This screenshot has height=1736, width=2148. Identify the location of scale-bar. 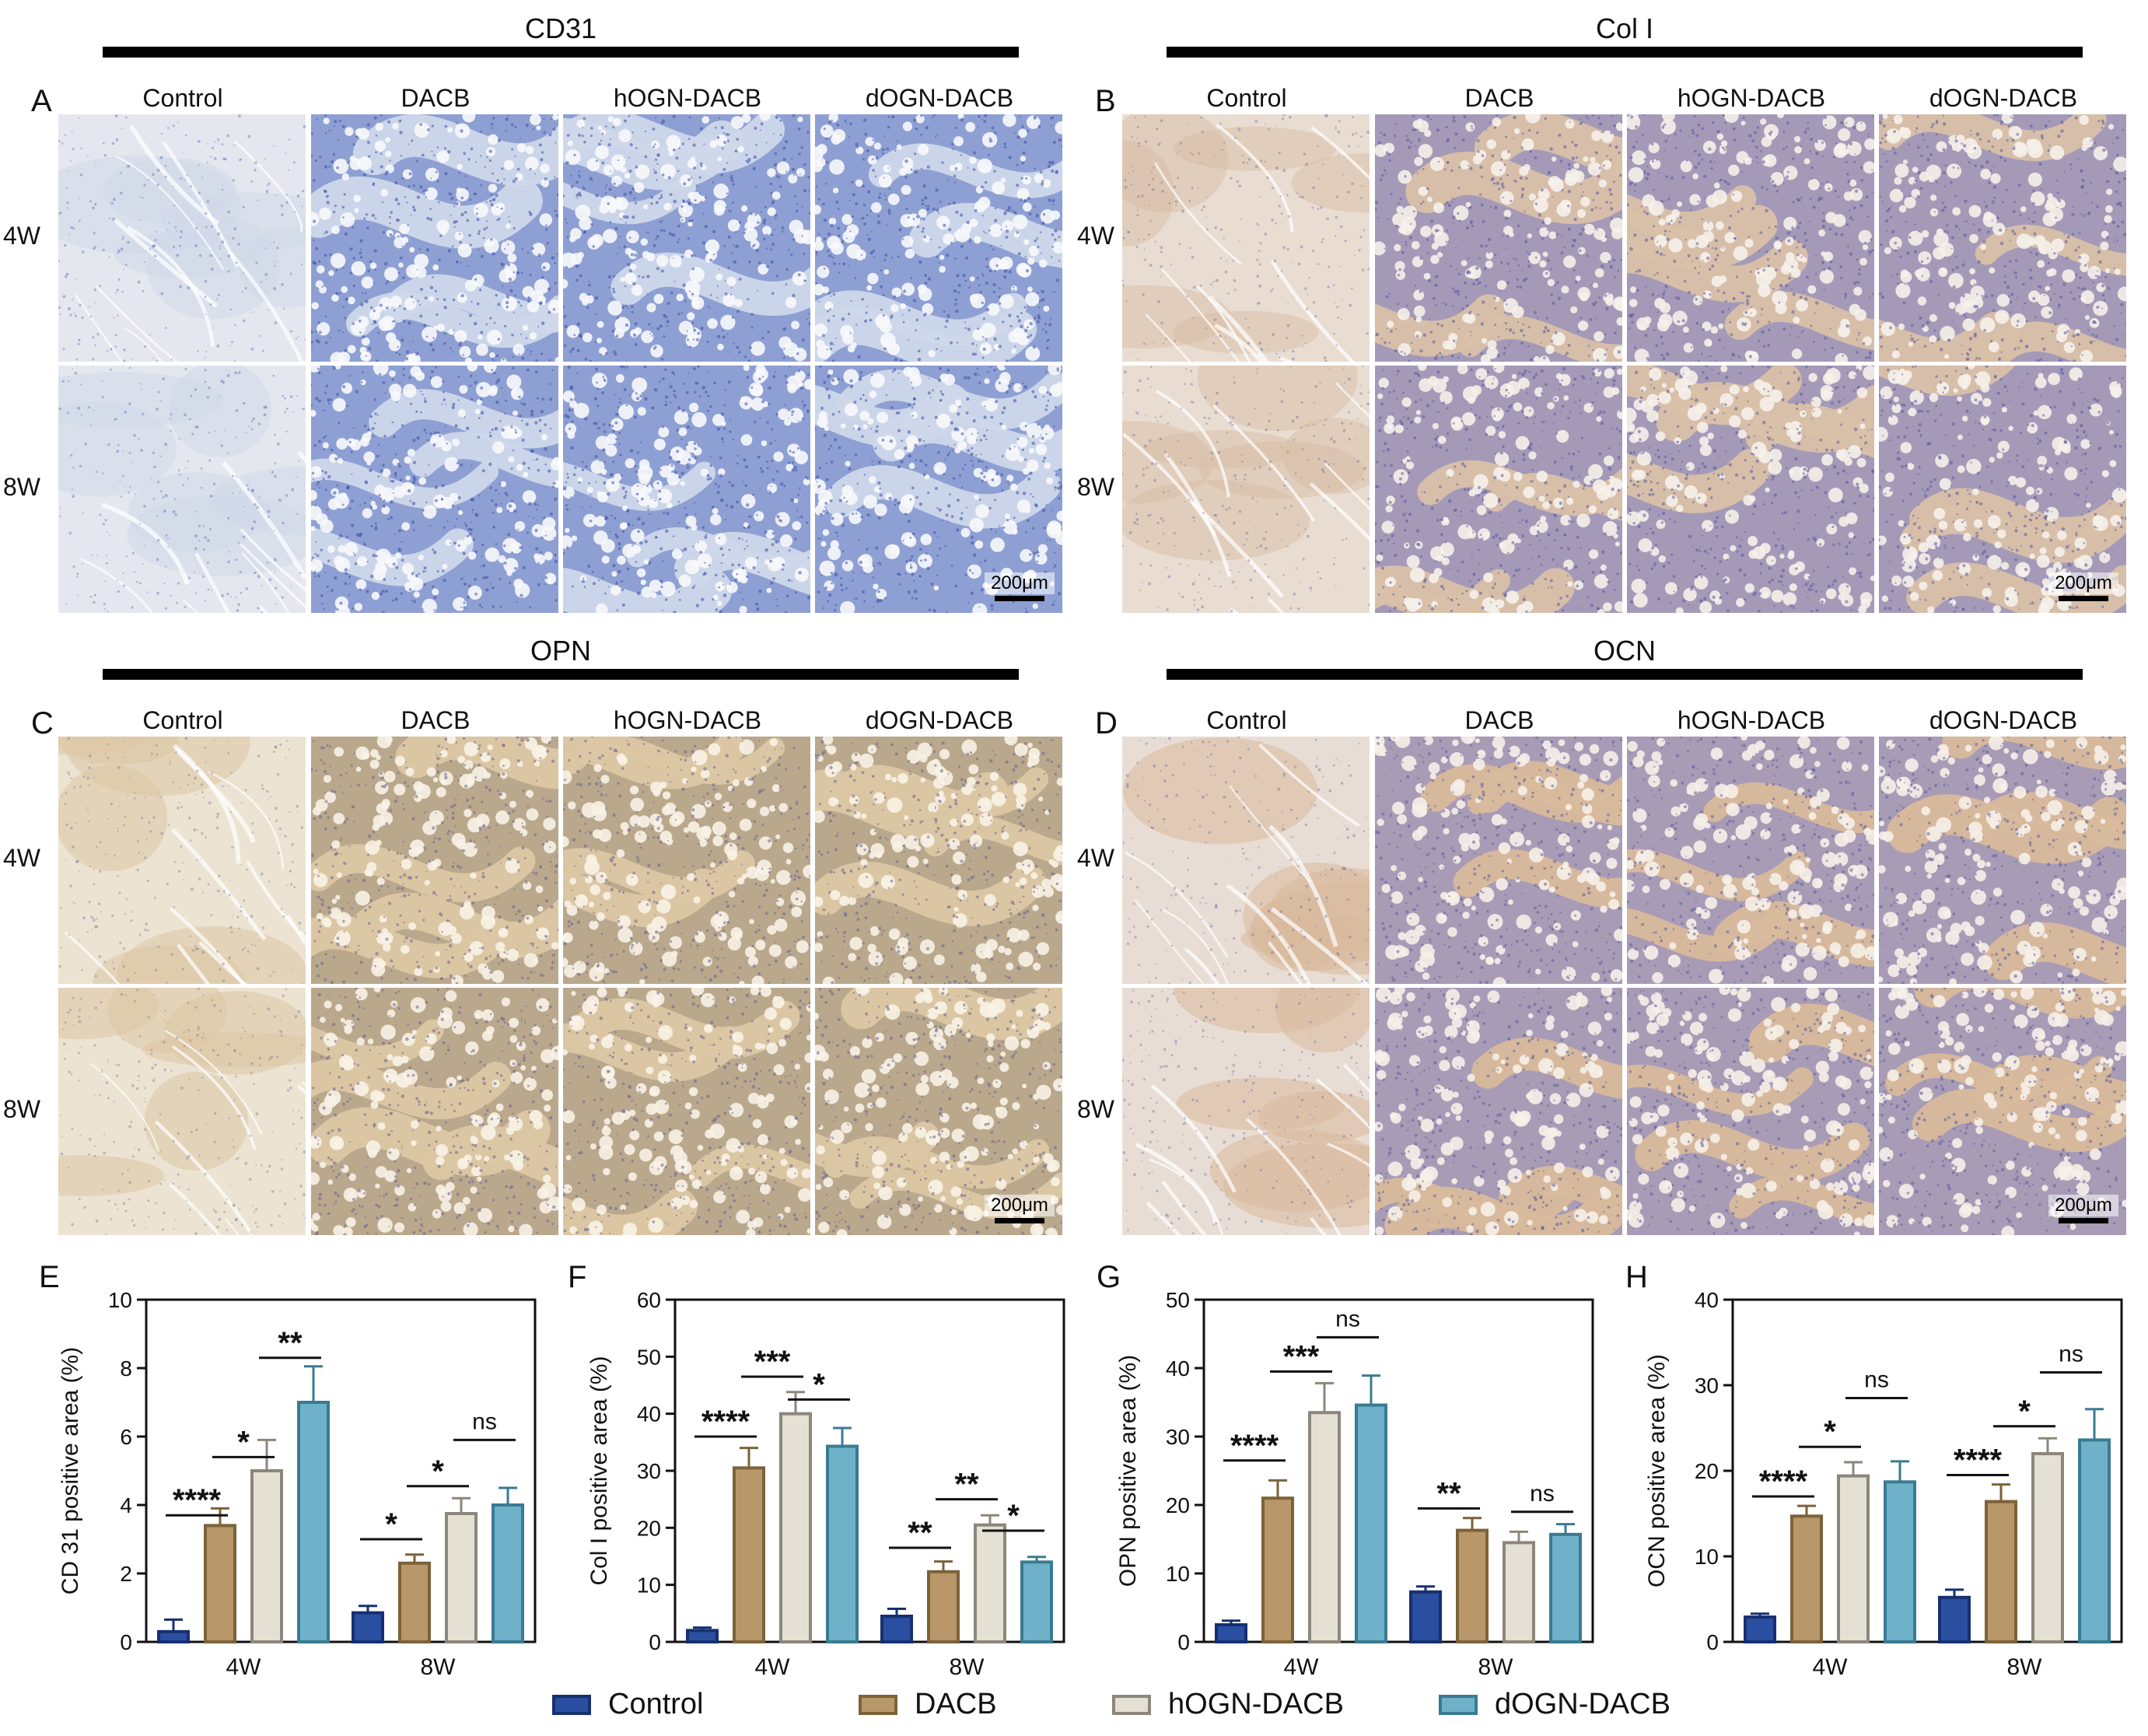
(2083, 599).